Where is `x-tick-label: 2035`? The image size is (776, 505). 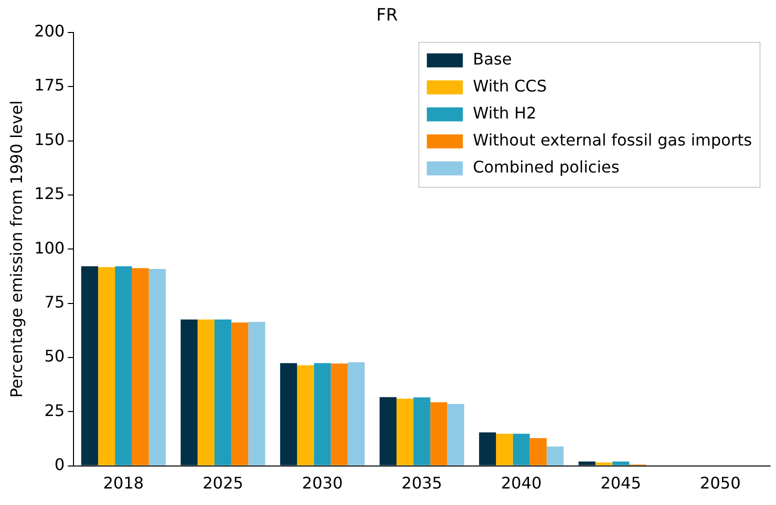
x-tick-label: 2035 is located at coordinates (422, 483).